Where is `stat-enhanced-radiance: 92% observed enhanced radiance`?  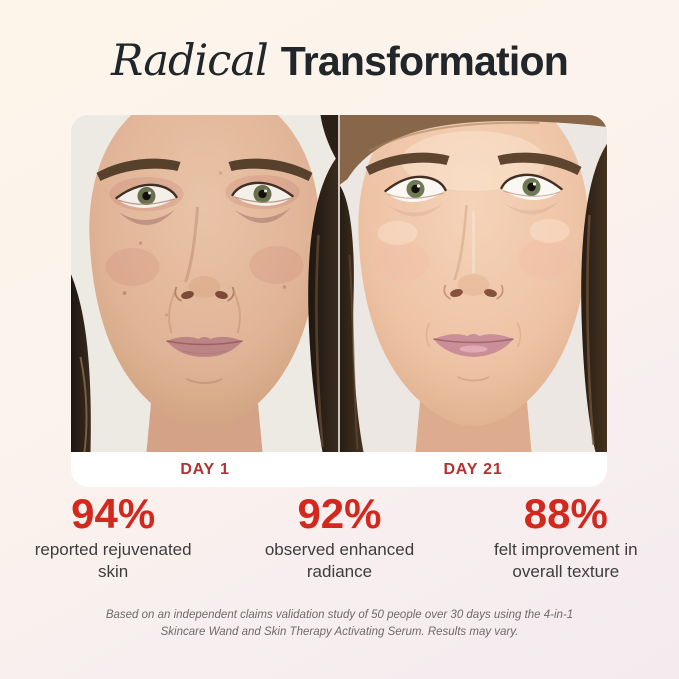 stat-enhanced-radiance: 92% observed enhanced radiance is located at coordinates (339, 536).